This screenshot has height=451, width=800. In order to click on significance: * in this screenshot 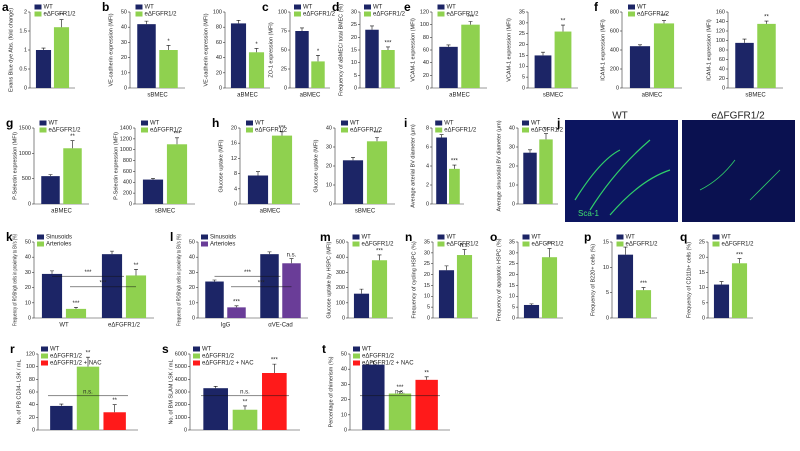, I will do `click(256, 45)`.